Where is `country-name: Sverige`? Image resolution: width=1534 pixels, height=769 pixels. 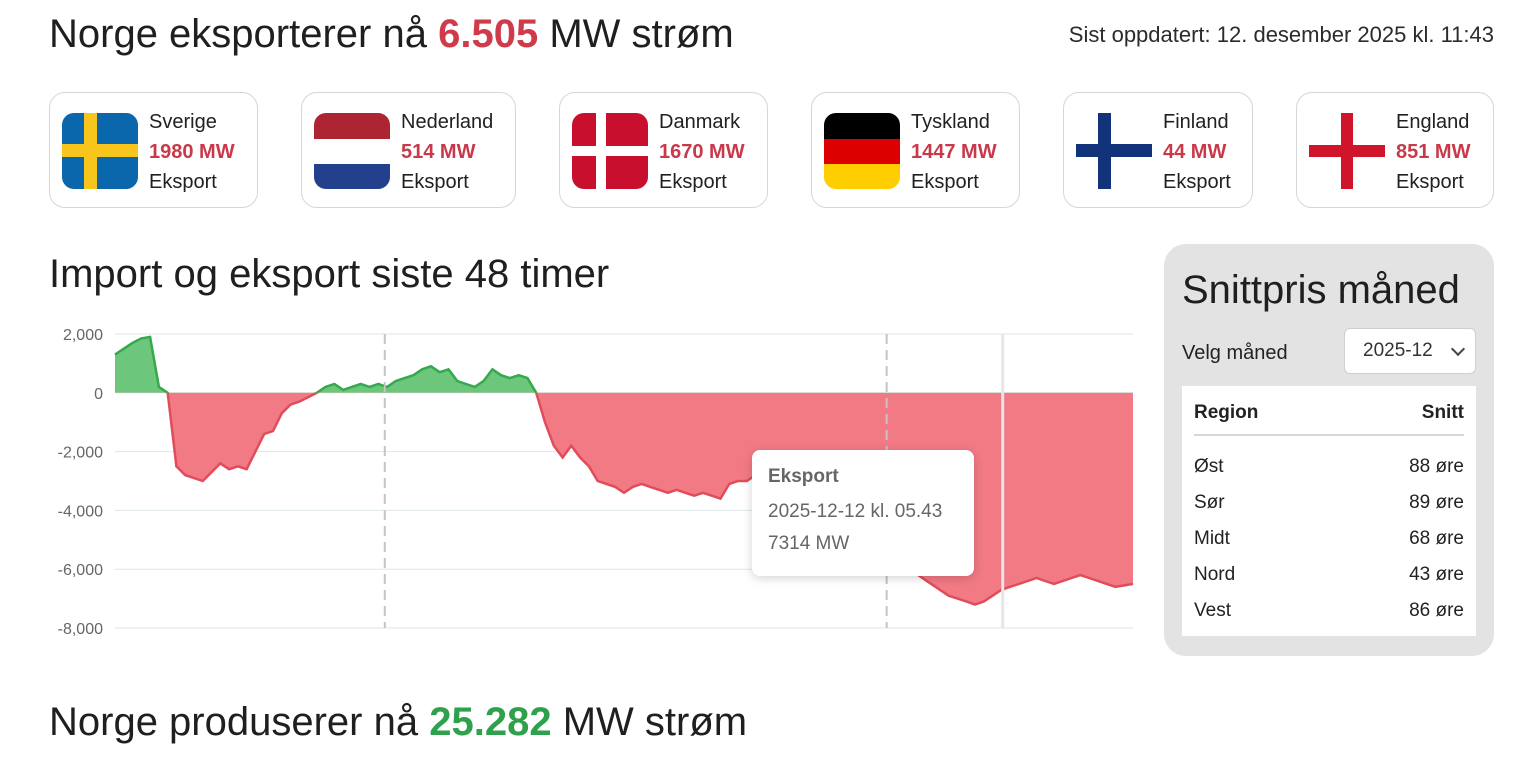 country-name: Sverige is located at coordinates (183, 122).